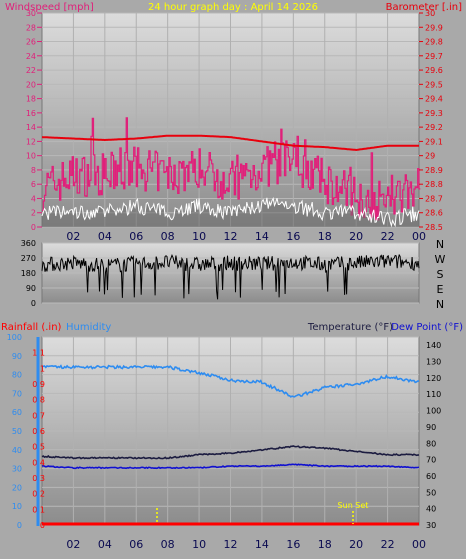 This screenshot has height=559, width=466. I want to click on direction-axis-ticks: 360 270 180 90 0, so click(28, 273).